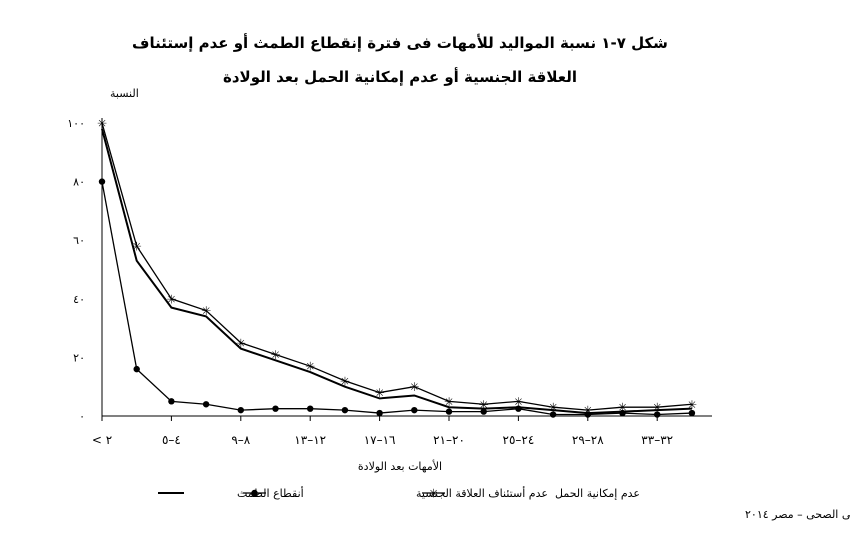 Image resolution: width=850 pixels, height=552 pixels. Describe the element at coordinates (76, 123) in the screenshot. I see `y-tick-label: ١٠٠` at that location.